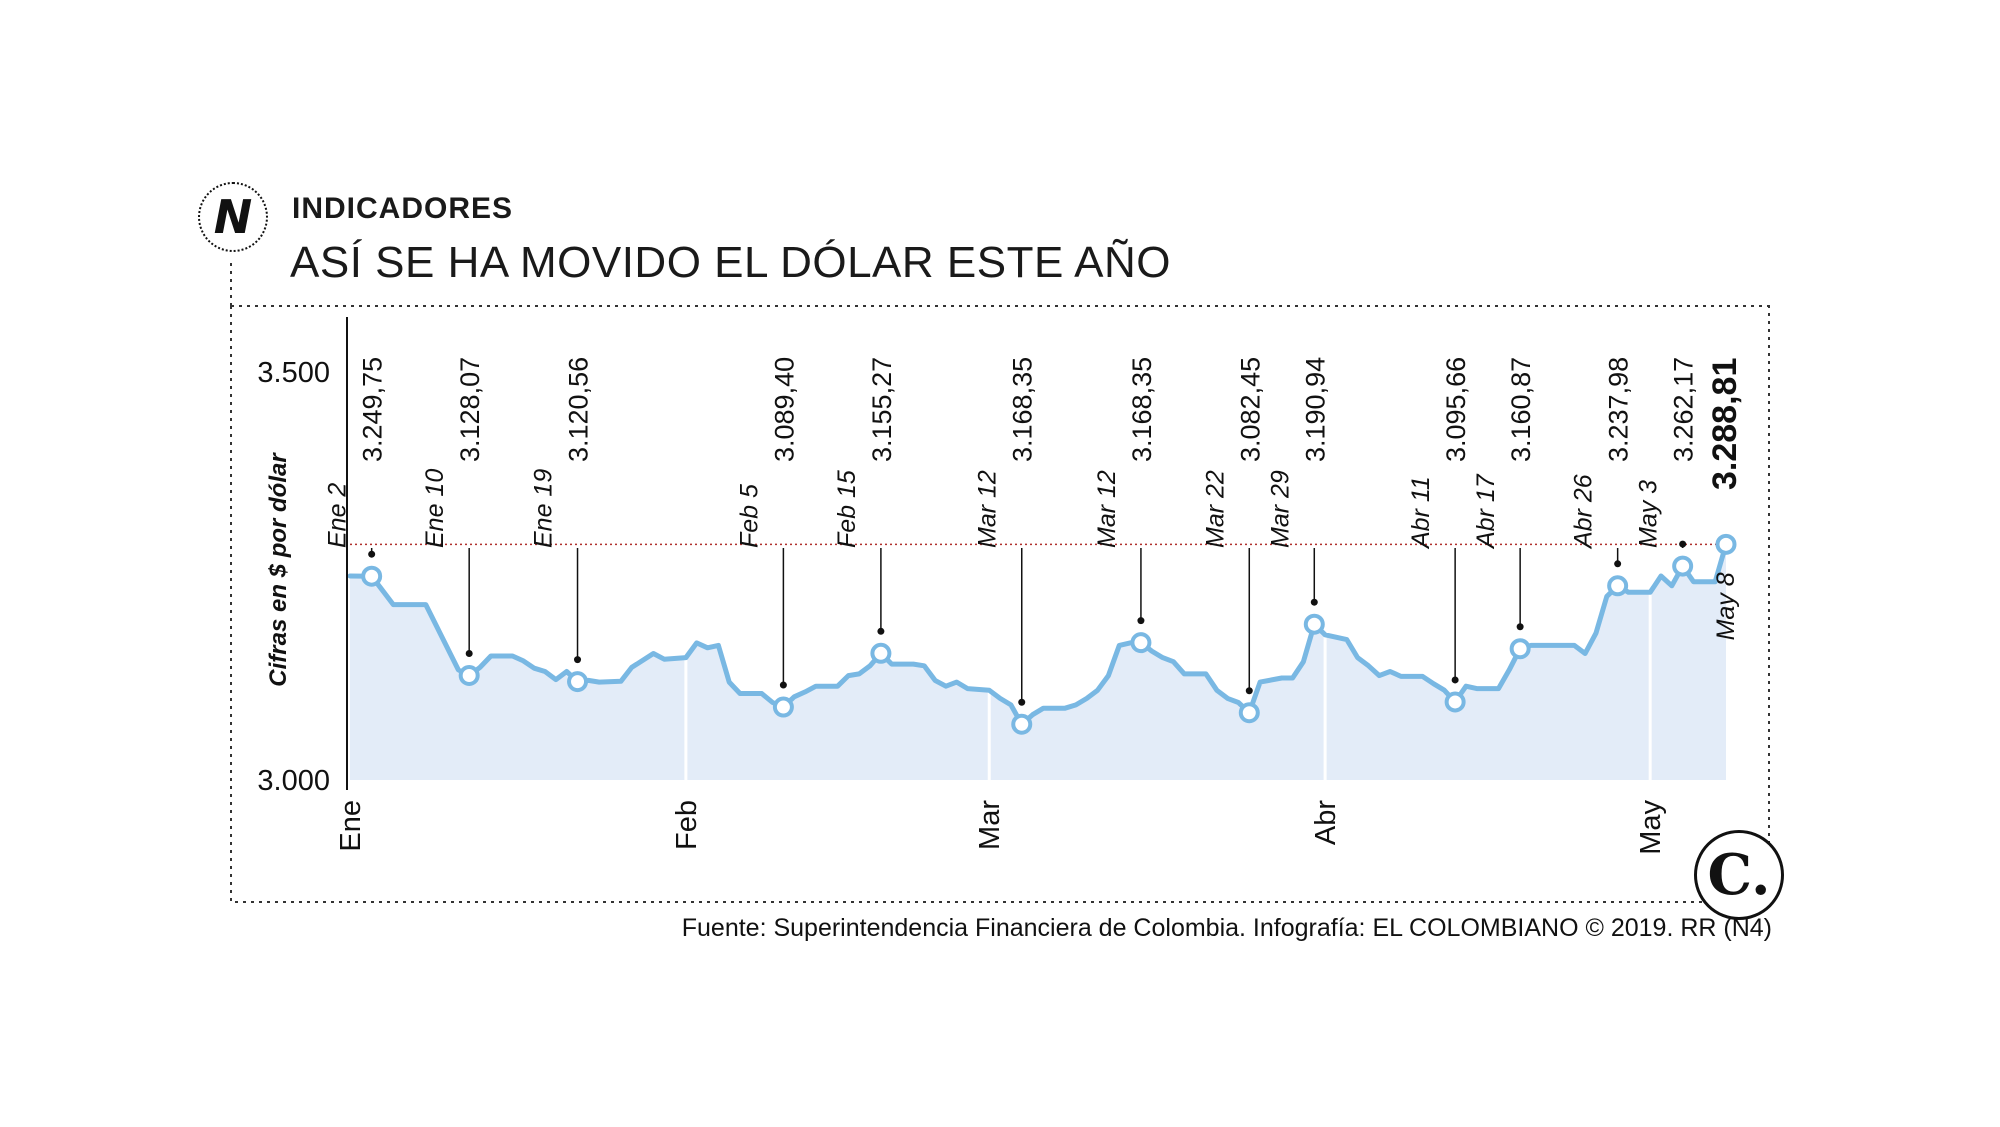 The width and height of the screenshot is (2000, 1127). What do you see at coordinates (1250, 409) in the screenshot?
I see `marker-value-label: 3.082,45` at bounding box center [1250, 409].